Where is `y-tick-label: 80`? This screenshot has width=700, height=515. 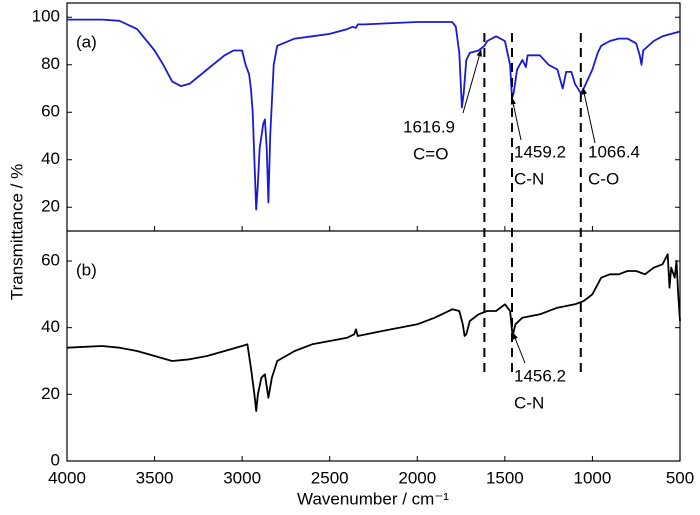
y-tick-label: 80 is located at coordinates (50, 63).